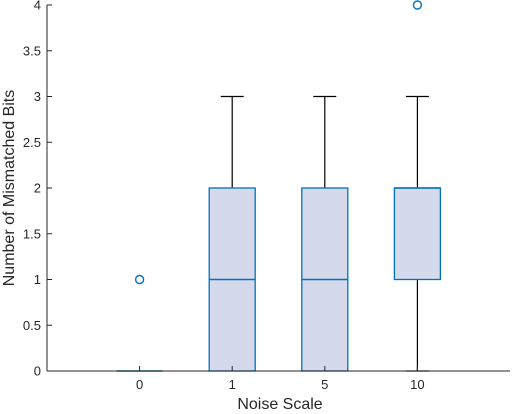  What do you see at coordinates (37, 279) in the screenshot?
I see `y-tick-label: 1` at bounding box center [37, 279].